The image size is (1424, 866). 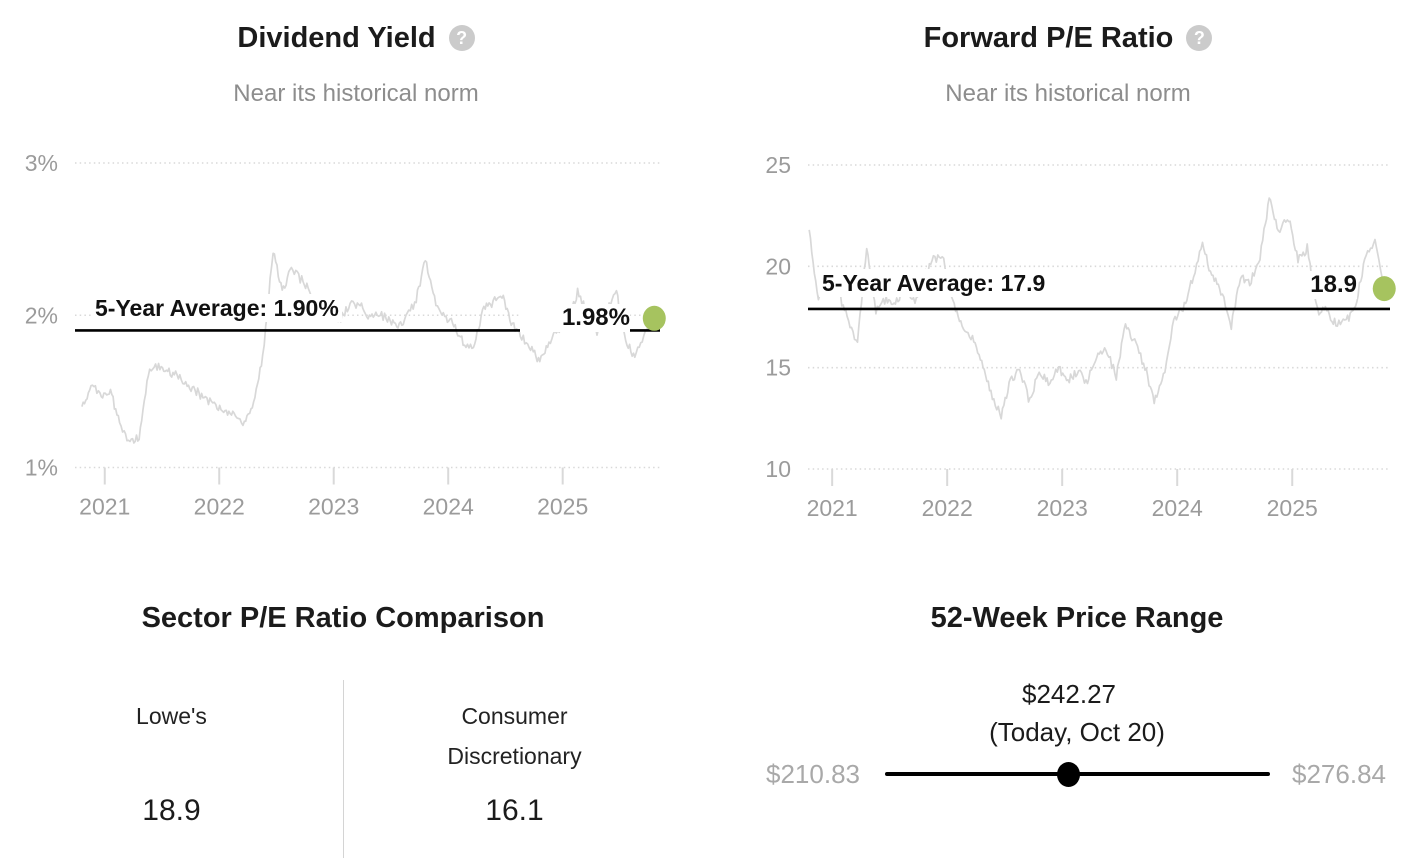 I want to click on svg-text: 15, so click(x=778, y=368).